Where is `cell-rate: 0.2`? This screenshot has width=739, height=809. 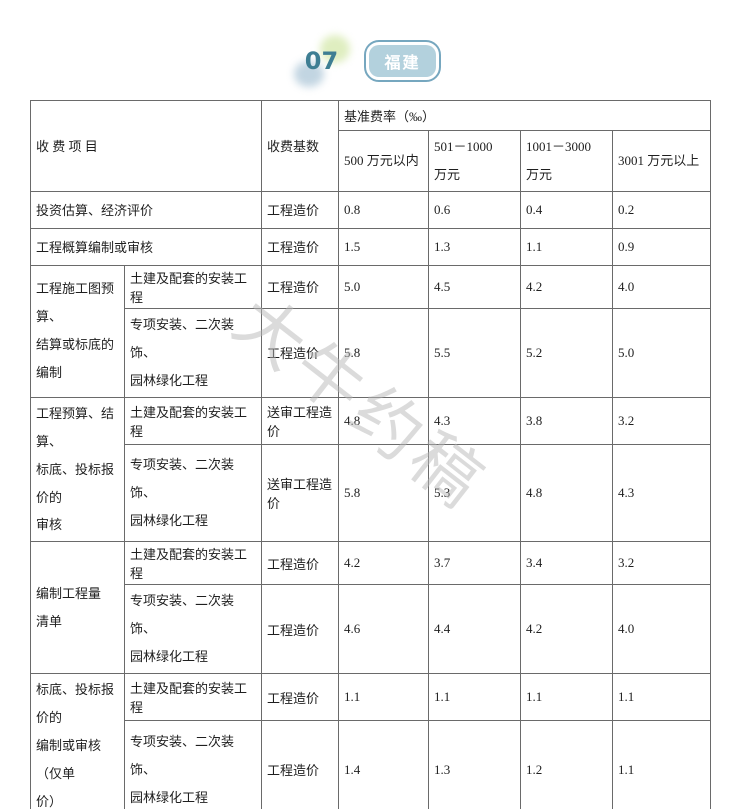
cell-rate: 0.2 is located at coordinates (662, 209).